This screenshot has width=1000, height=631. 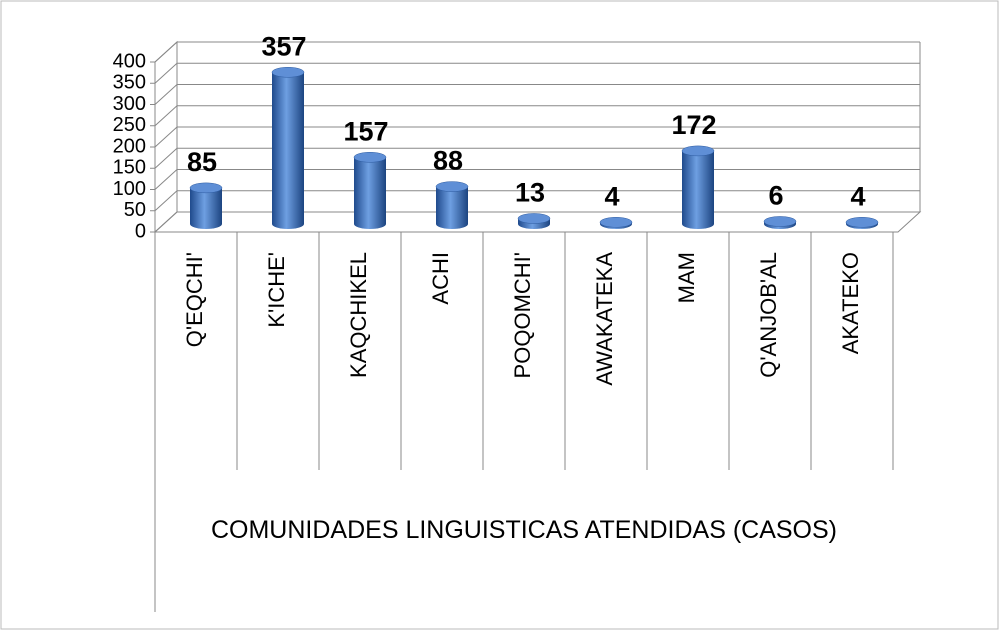 What do you see at coordinates (693, 125) in the screenshot?
I see `value-label: 172` at bounding box center [693, 125].